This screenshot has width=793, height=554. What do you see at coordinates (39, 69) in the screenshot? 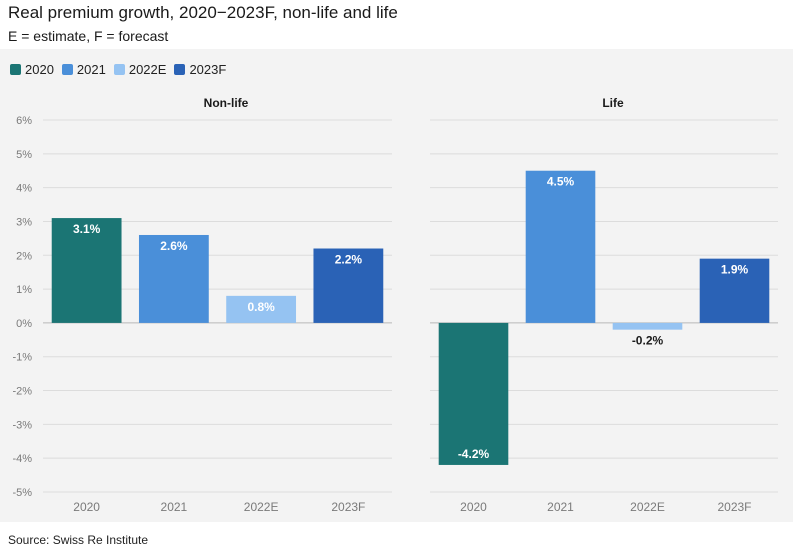
I see `legend-label-2020: 2020` at bounding box center [39, 69].